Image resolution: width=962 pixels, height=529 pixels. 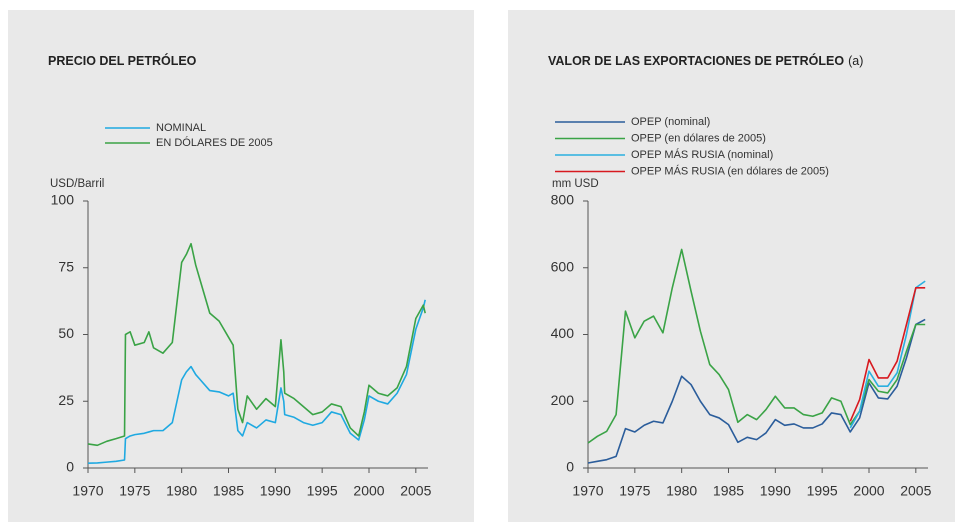 I want to click on y-tick-label: 100, so click(x=63, y=200).